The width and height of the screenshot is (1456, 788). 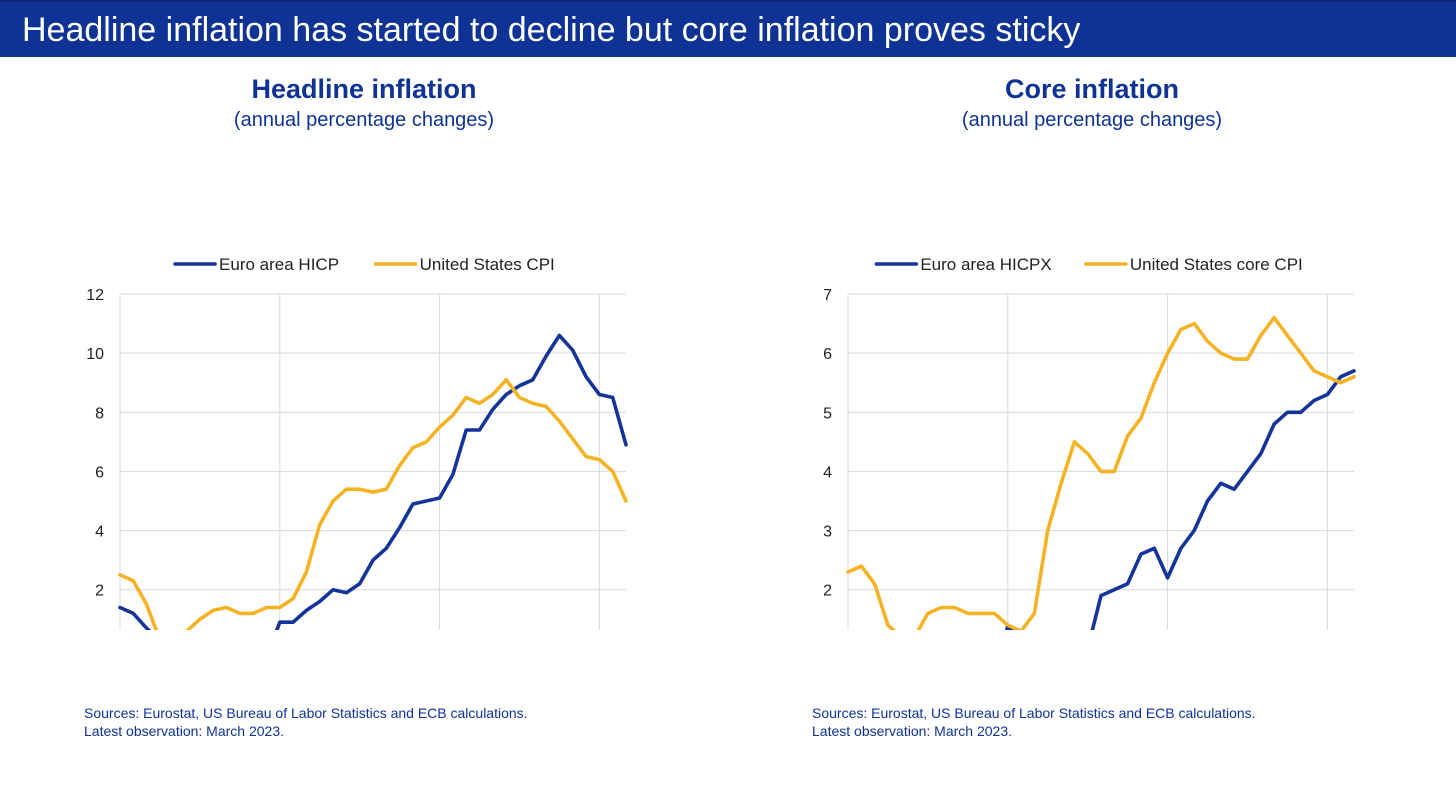 I want to click on series-line-euro-area-hicp, so click(x=373, y=481).